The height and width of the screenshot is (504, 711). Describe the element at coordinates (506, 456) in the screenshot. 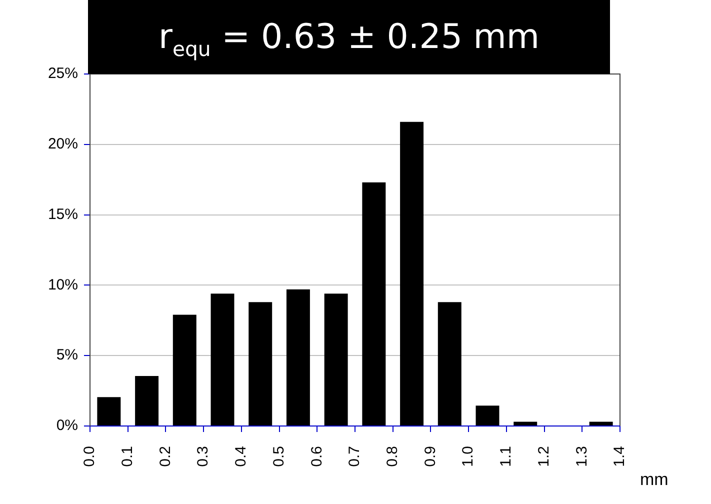

I see `x-tick-label: 1.1` at that location.